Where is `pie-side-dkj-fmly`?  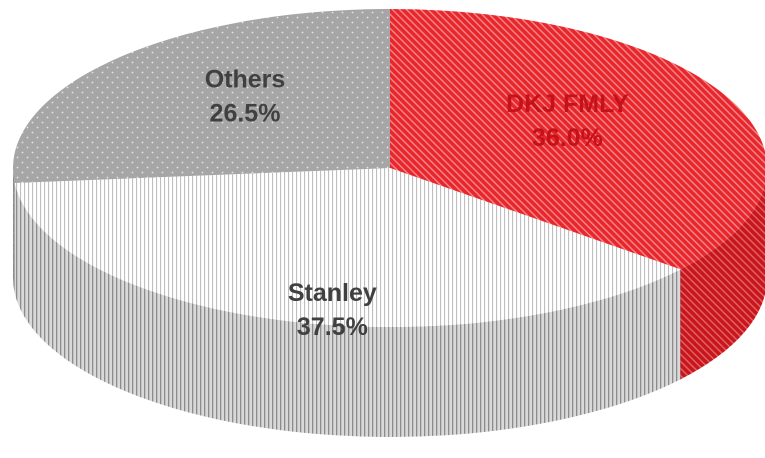 pie-side-dkj-fmly is located at coordinates (722, 282).